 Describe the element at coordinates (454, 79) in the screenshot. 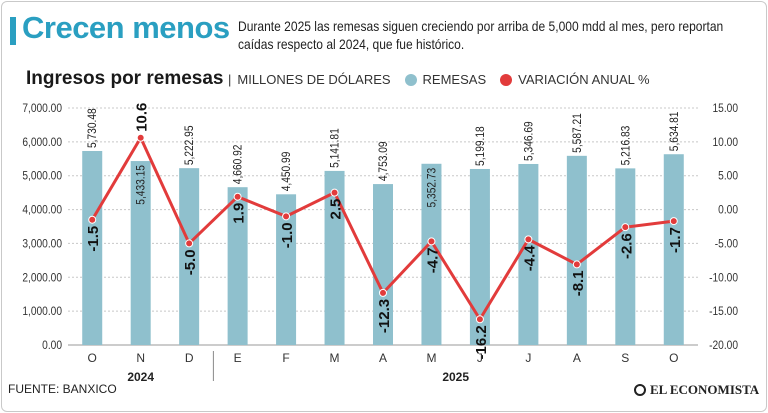

I see `legend-bar-label: REMESAS` at that location.